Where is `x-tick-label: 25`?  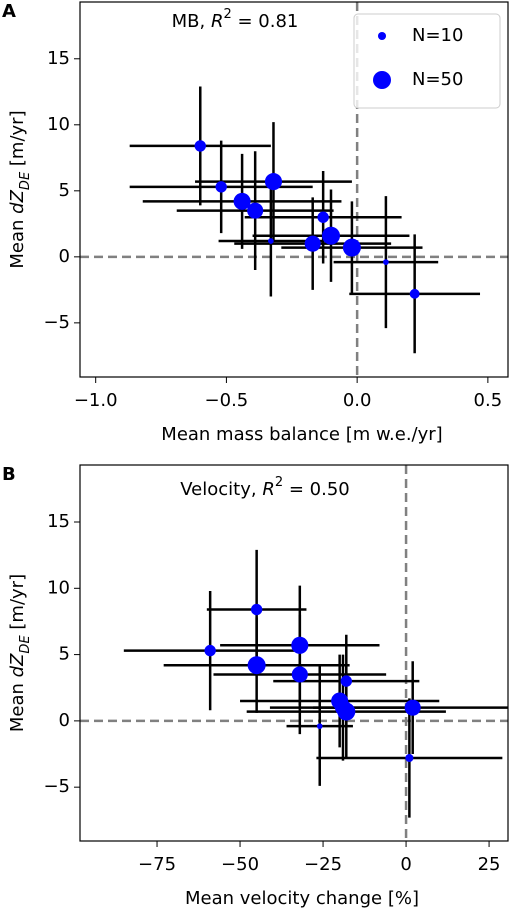 x-tick-label: 25 is located at coordinates (489, 864).